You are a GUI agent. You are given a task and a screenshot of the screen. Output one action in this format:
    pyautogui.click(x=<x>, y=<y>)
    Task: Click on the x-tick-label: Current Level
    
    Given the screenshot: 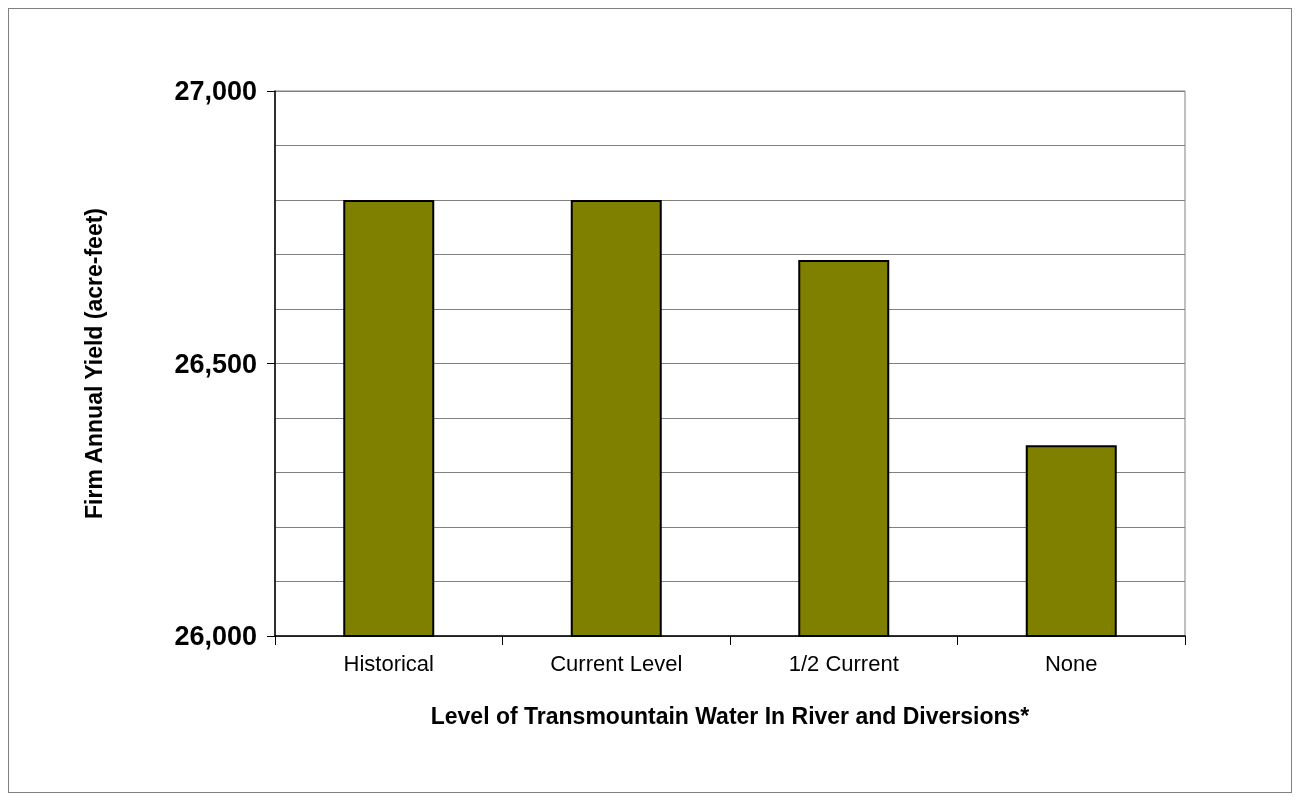 What is the action you would take?
    pyautogui.click(x=616, y=663)
    